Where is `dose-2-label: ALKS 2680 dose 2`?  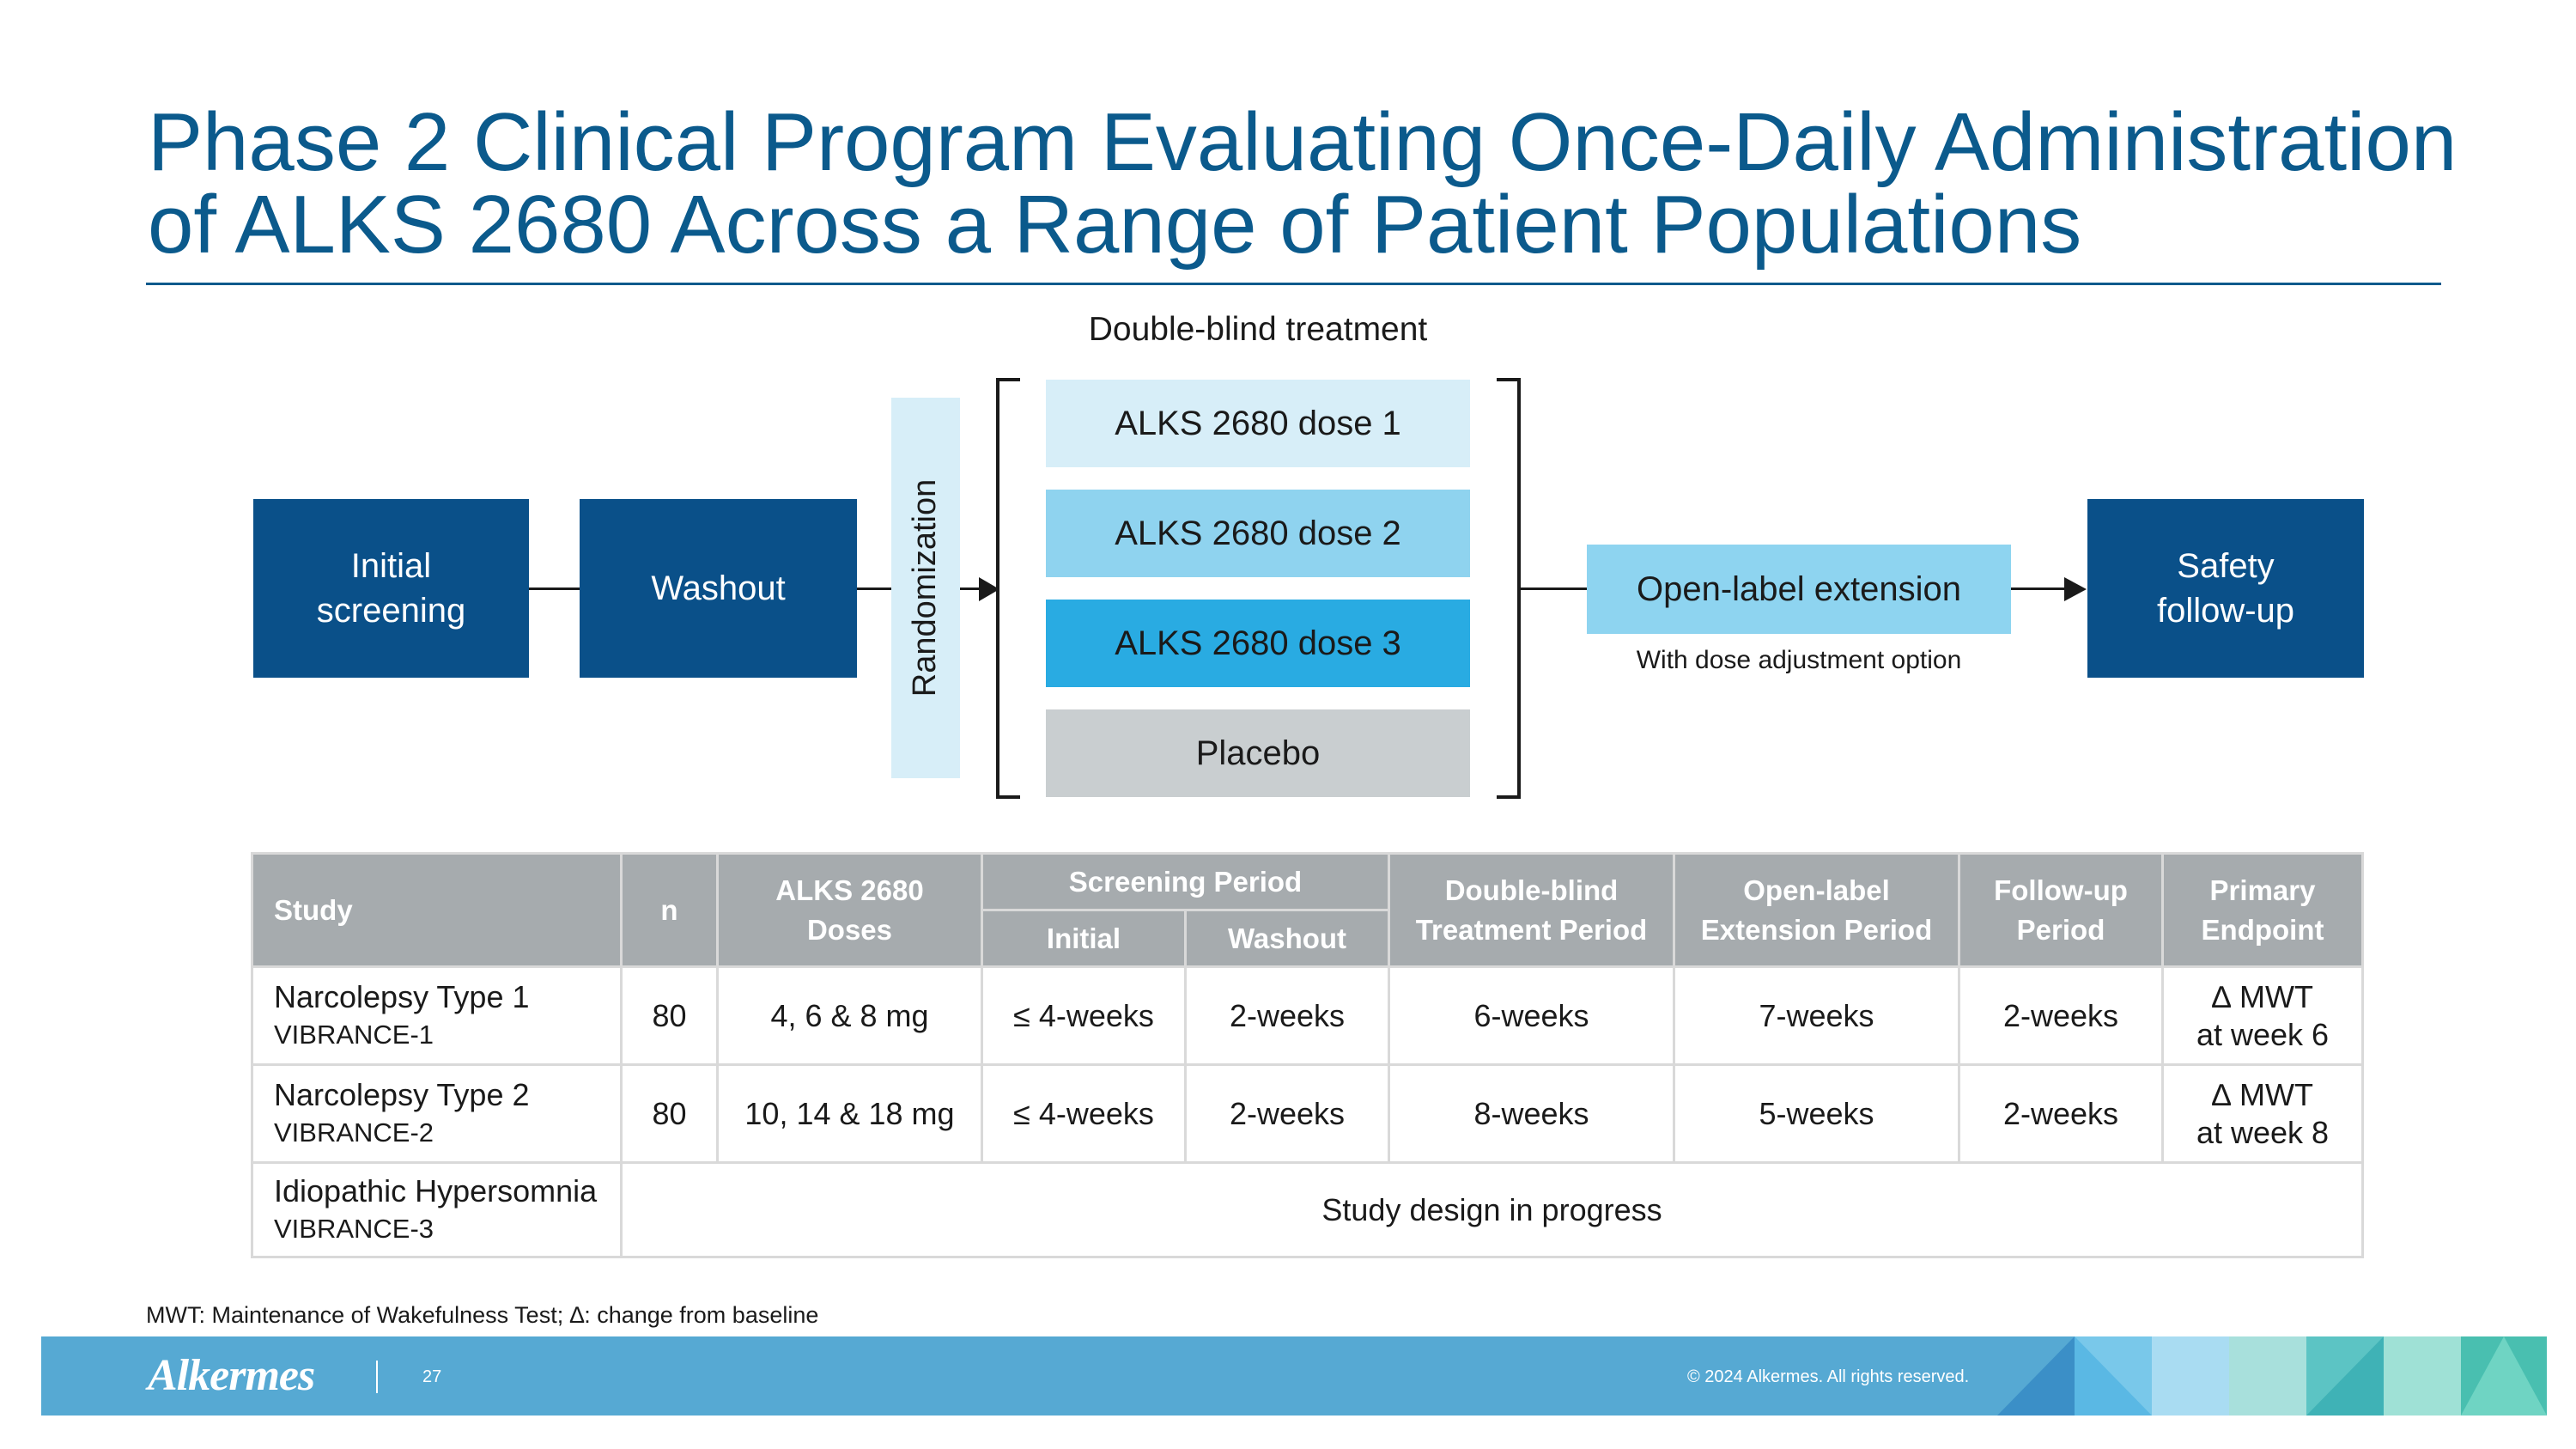
dose-2-label: ALKS 2680 dose 2 is located at coordinates (1258, 533).